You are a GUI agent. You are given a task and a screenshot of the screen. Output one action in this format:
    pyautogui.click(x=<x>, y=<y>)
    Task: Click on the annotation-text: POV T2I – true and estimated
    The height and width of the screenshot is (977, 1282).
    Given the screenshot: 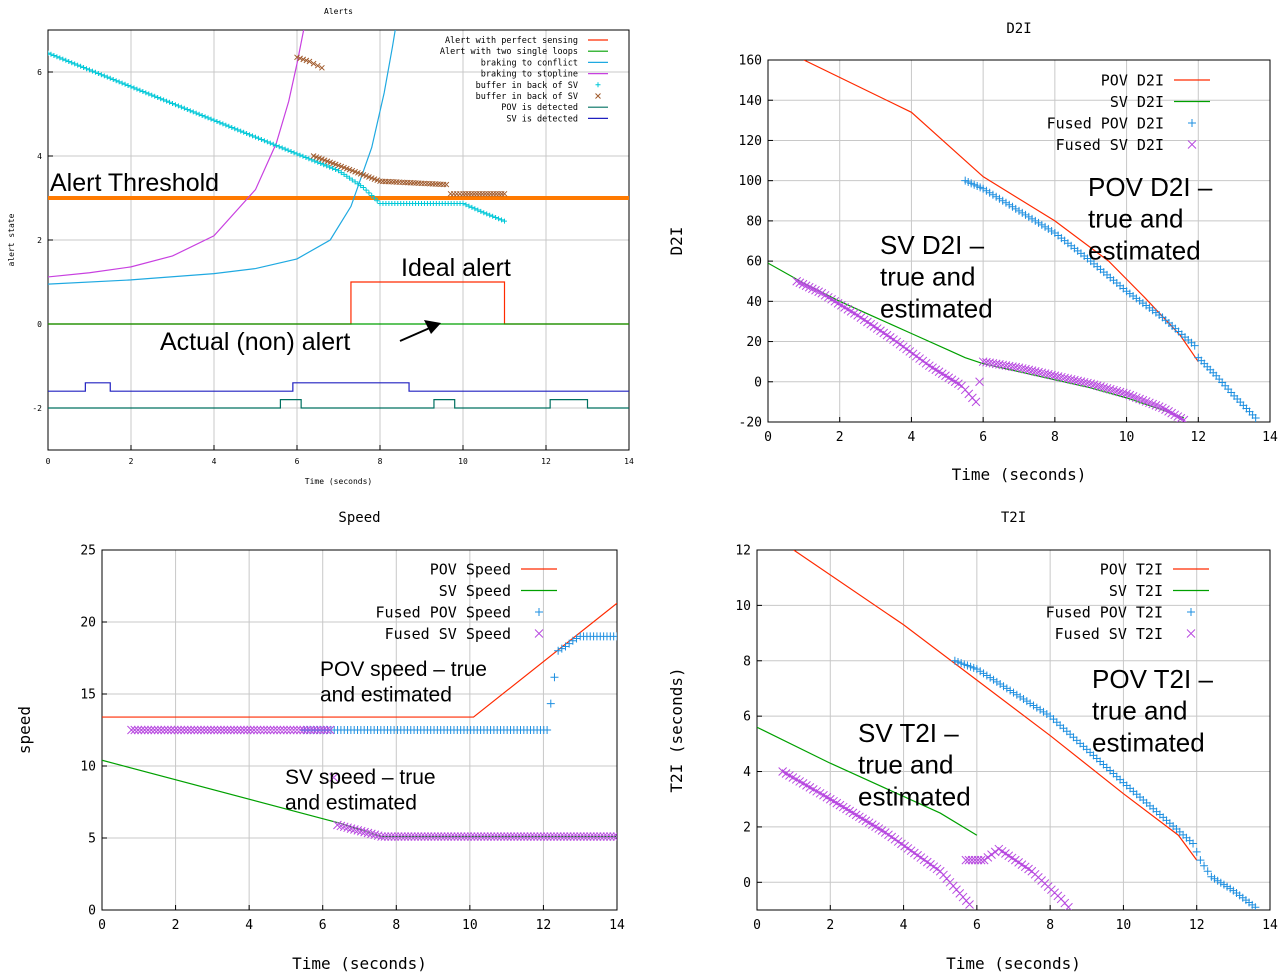 What is the action you would take?
    pyautogui.click(x=1152, y=710)
    